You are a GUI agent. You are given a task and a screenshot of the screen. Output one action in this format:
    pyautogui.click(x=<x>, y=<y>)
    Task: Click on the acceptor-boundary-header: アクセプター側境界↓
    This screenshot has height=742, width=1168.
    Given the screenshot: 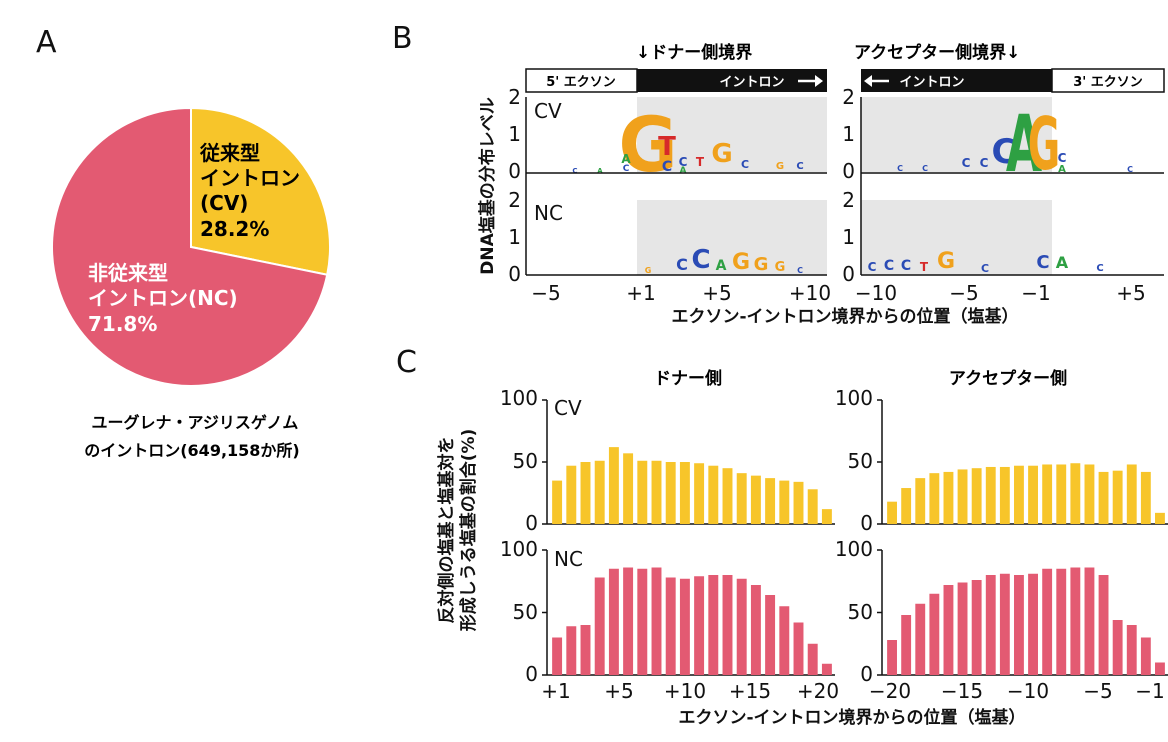 What is the action you would take?
    pyautogui.click(x=937, y=52)
    